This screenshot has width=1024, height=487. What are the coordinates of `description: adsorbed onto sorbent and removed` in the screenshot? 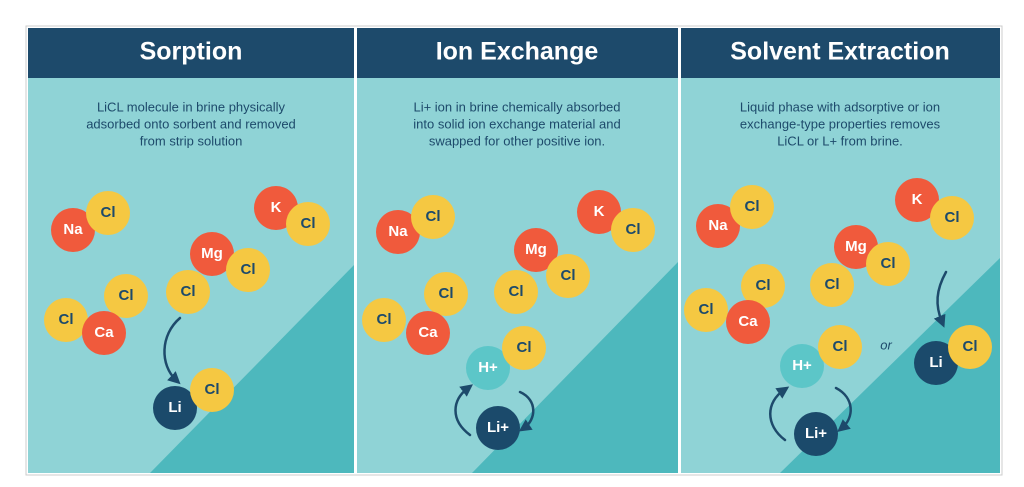 It's located at (191, 123).